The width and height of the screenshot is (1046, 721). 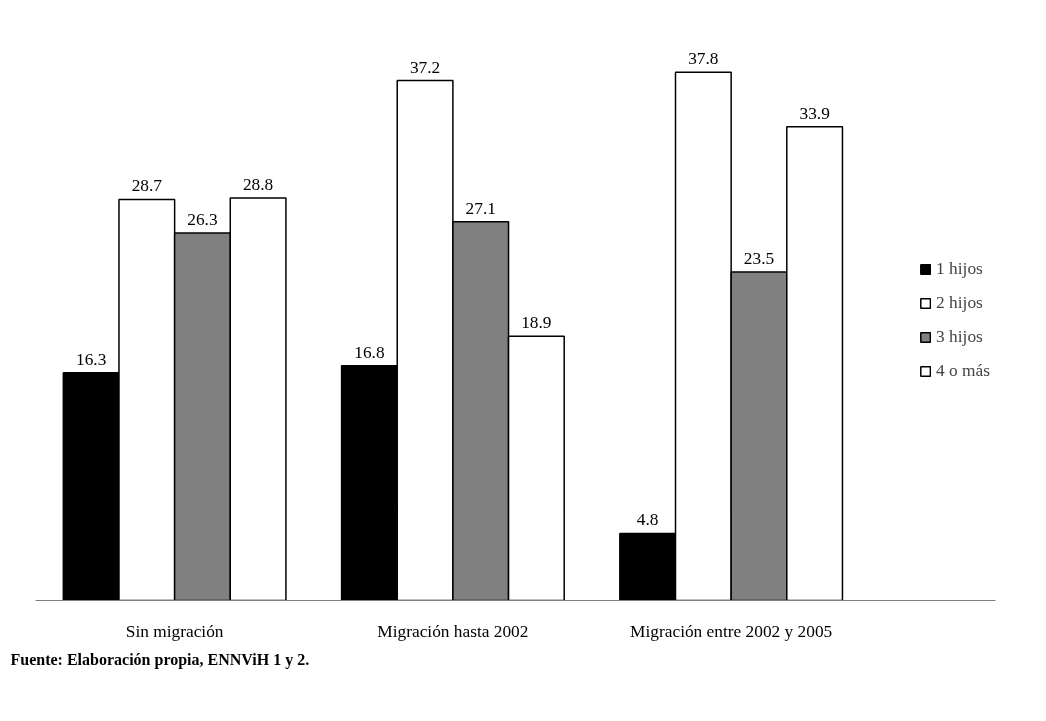 I want to click on data-label: 16.8, so click(x=369, y=352).